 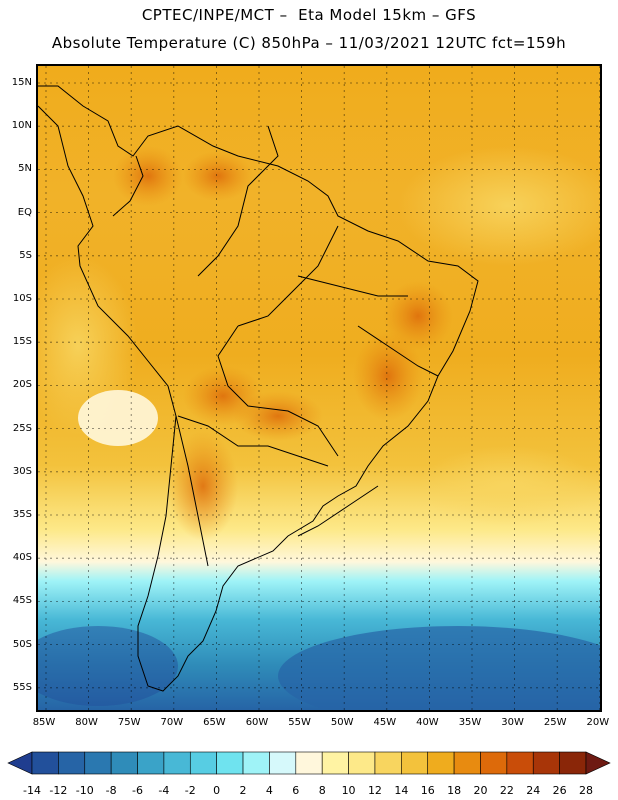 I want to click on colorbar-level-label: -6, so click(x=137, y=790).